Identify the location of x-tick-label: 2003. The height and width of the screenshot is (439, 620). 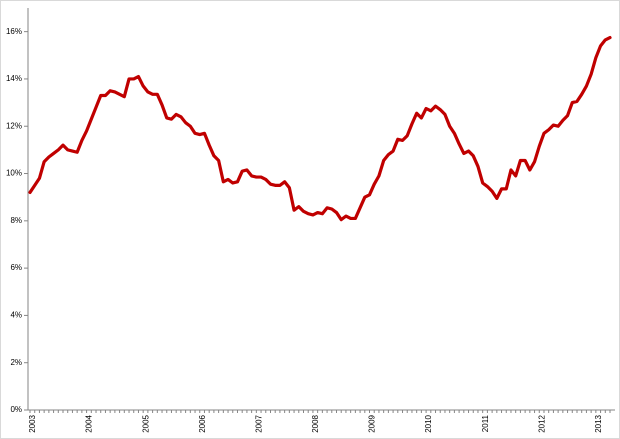
(32, 423).